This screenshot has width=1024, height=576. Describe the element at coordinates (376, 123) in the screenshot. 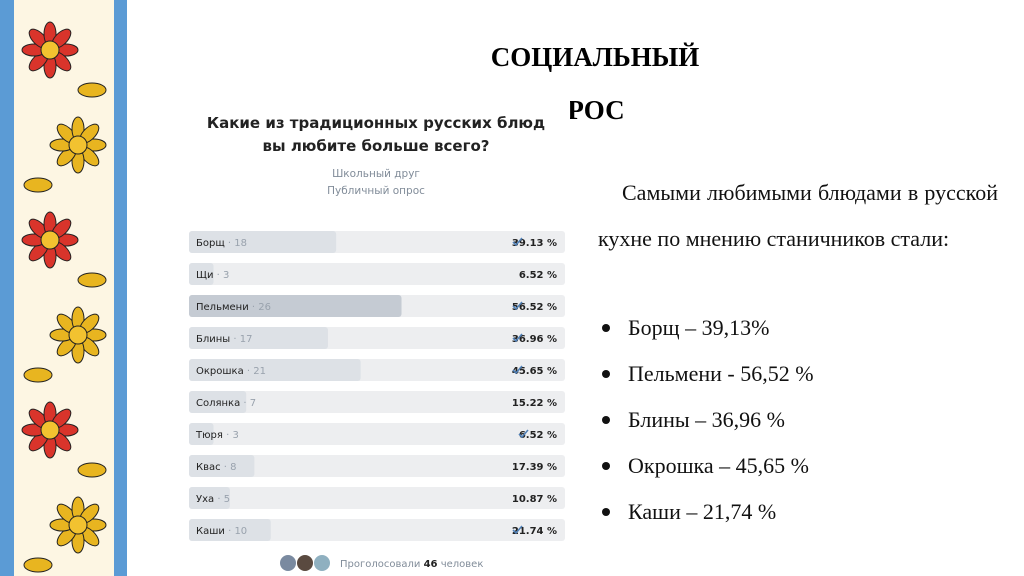

I see `poll-question: Какие из традиционных русских блюд` at that location.